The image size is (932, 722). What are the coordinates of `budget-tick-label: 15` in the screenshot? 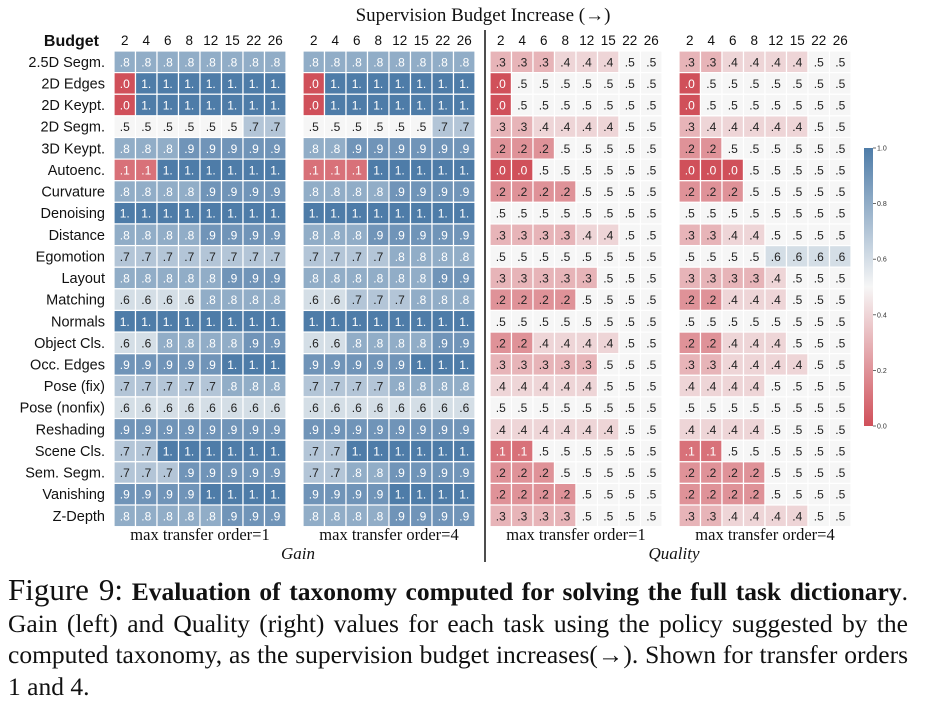 It's located at (232, 40).